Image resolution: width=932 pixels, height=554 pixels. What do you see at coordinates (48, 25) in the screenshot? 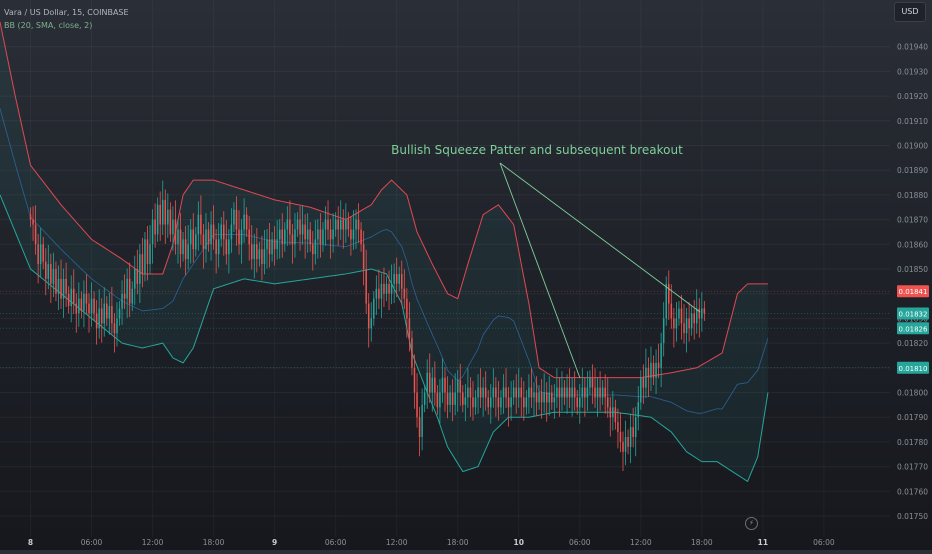
I see `indicator-title: BB (20, SMA, close, 2)` at bounding box center [48, 25].